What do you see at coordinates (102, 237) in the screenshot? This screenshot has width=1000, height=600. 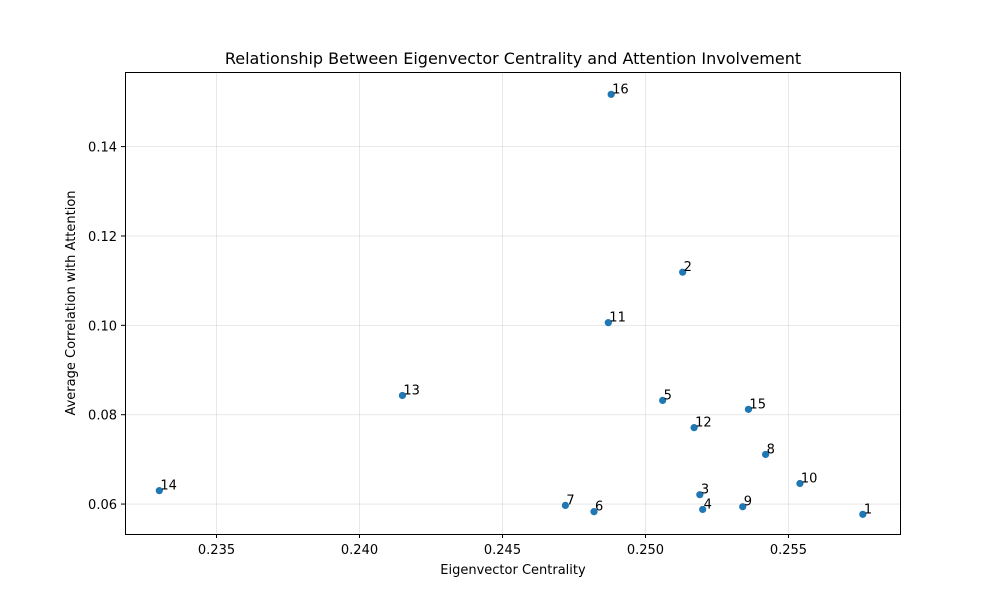 I see `y-tick-label: 0.12` at bounding box center [102, 237].